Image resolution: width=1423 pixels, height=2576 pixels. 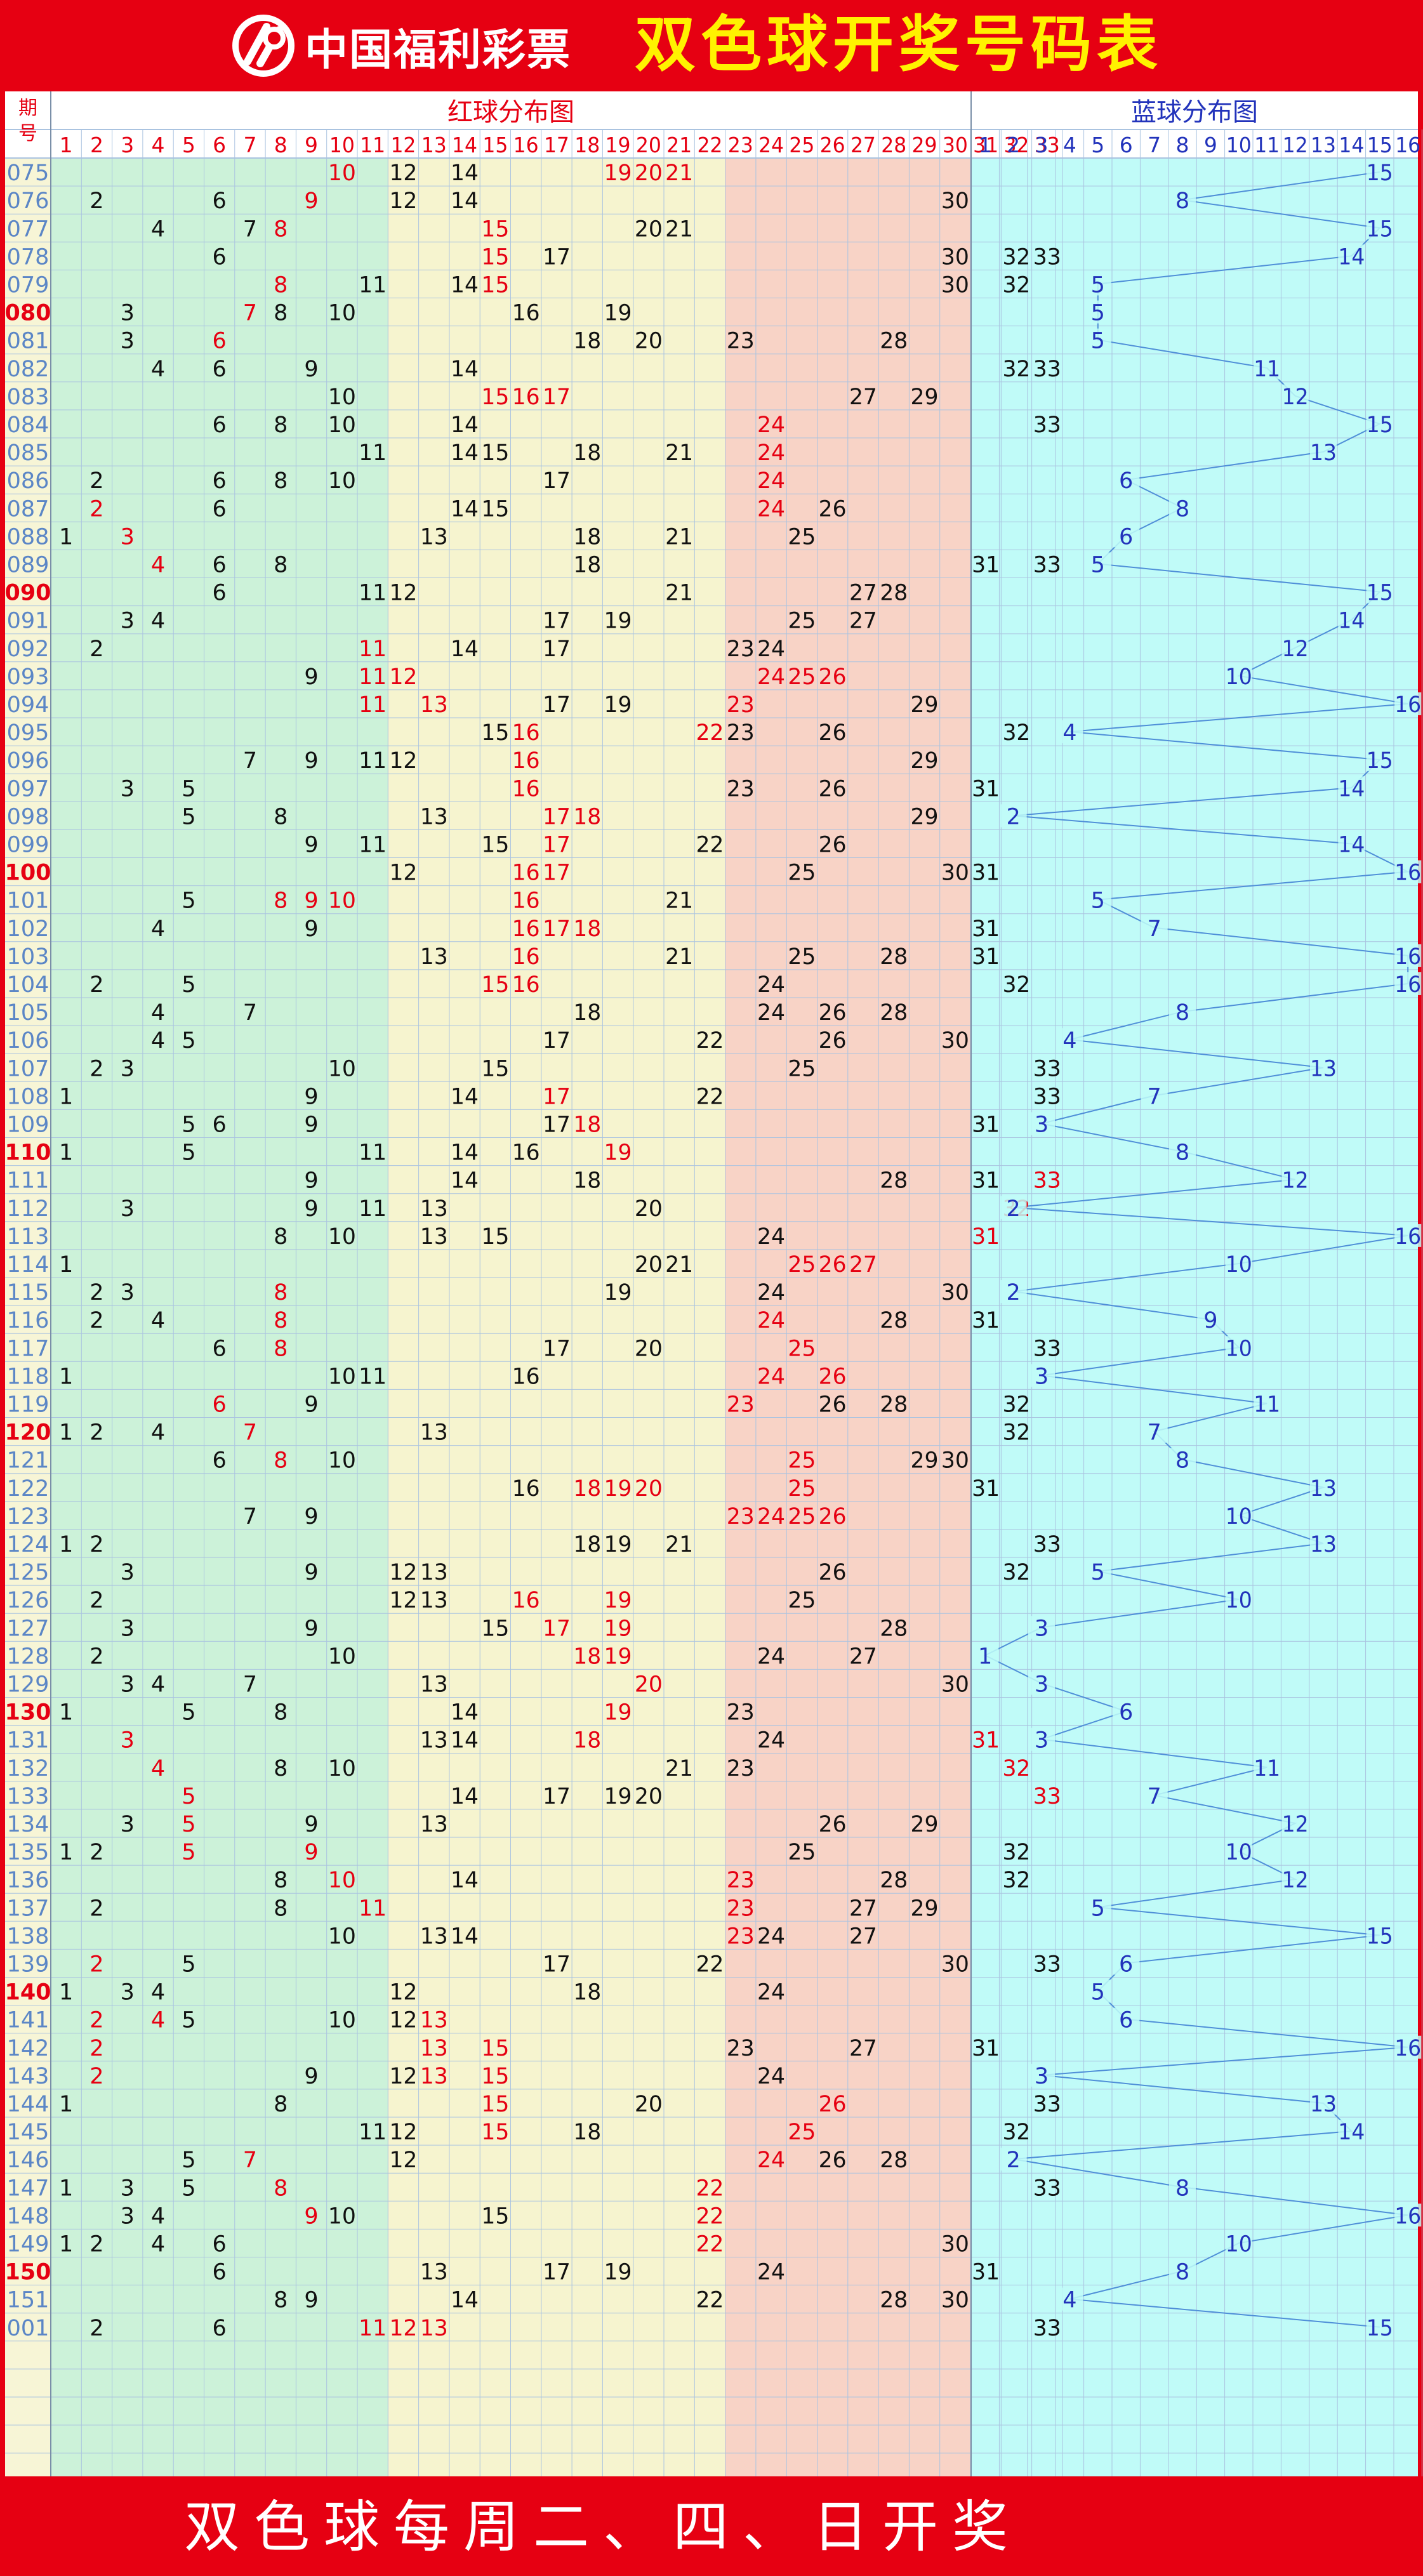 What do you see at coordinates (29, 2216) in the screenshot?
I see `period-number: 148` at bounding box center [29, 2216].